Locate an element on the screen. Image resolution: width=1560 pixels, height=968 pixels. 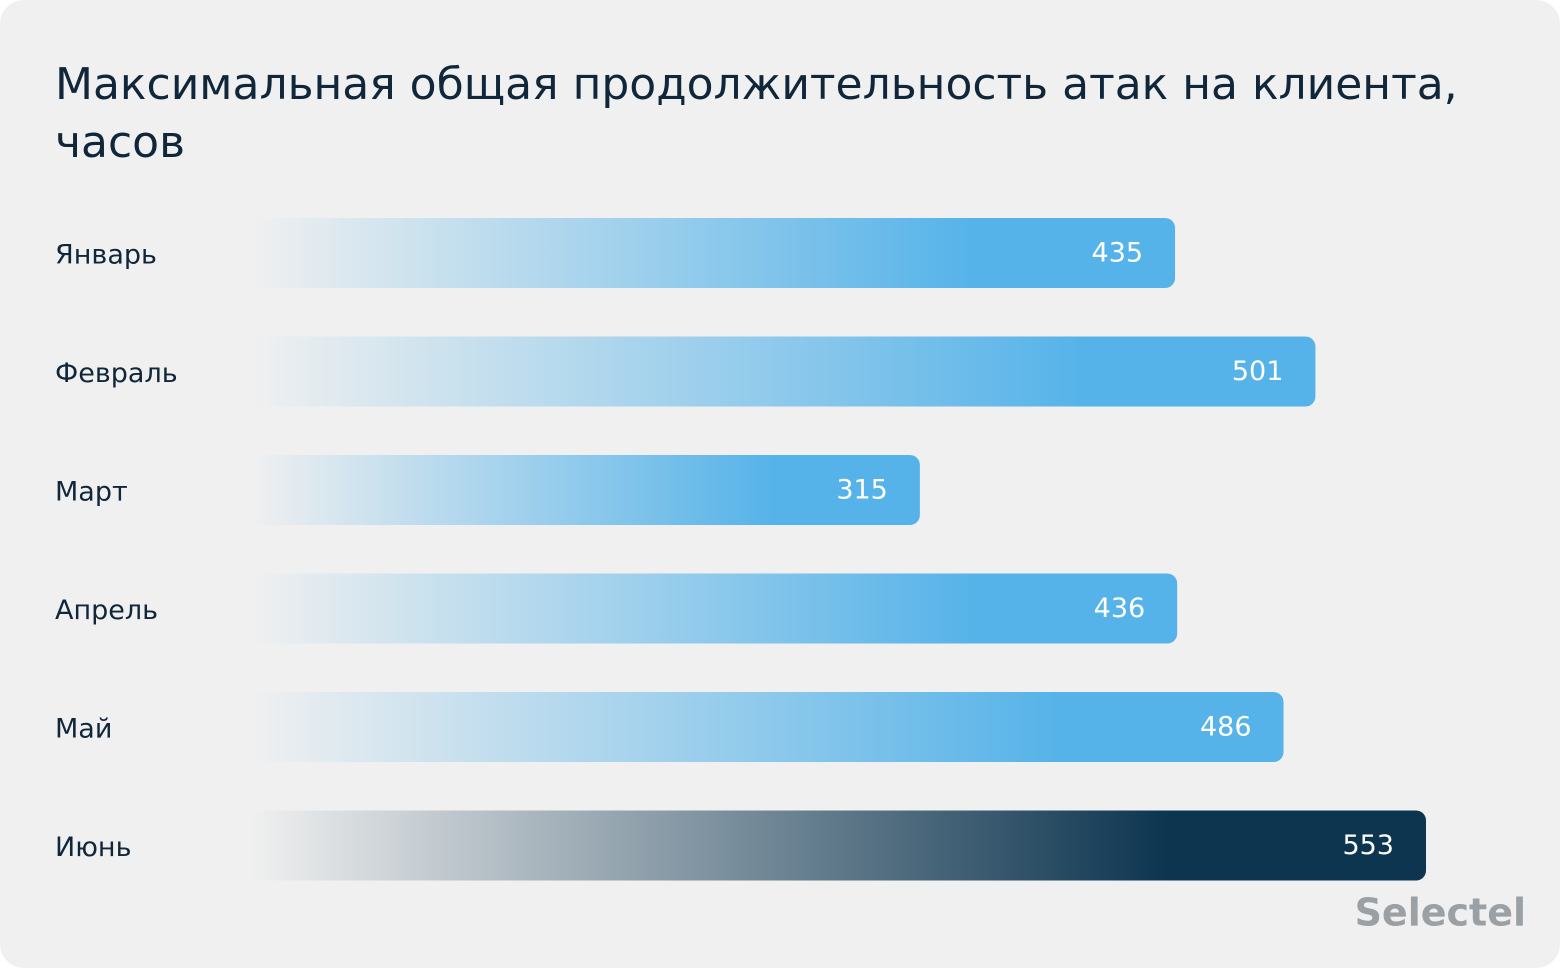
value-label: 486 is located at coordinates (1226, 727).